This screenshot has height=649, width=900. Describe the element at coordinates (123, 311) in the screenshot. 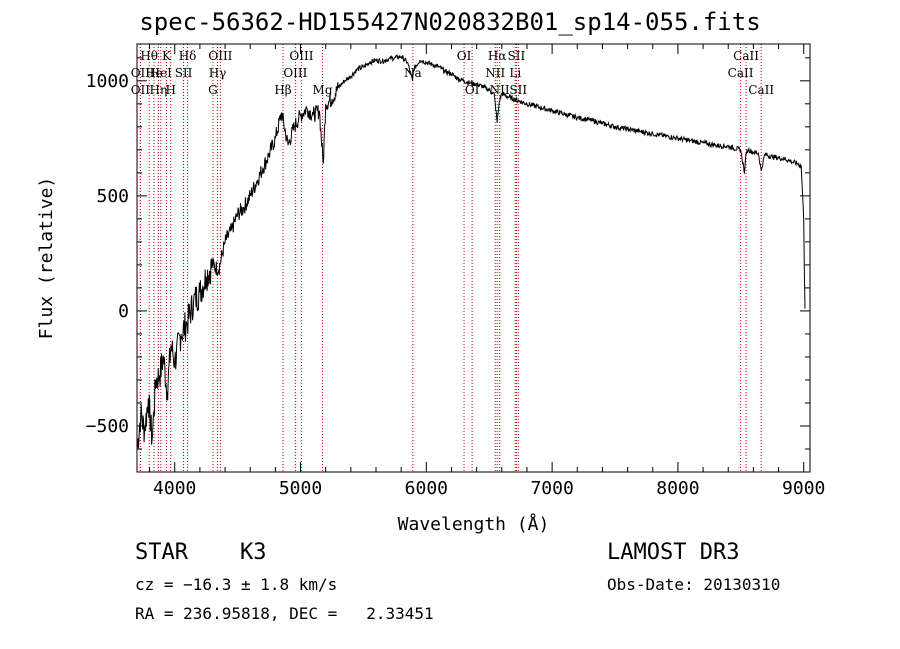

I see `y-tick-label-1: 0` at that location.